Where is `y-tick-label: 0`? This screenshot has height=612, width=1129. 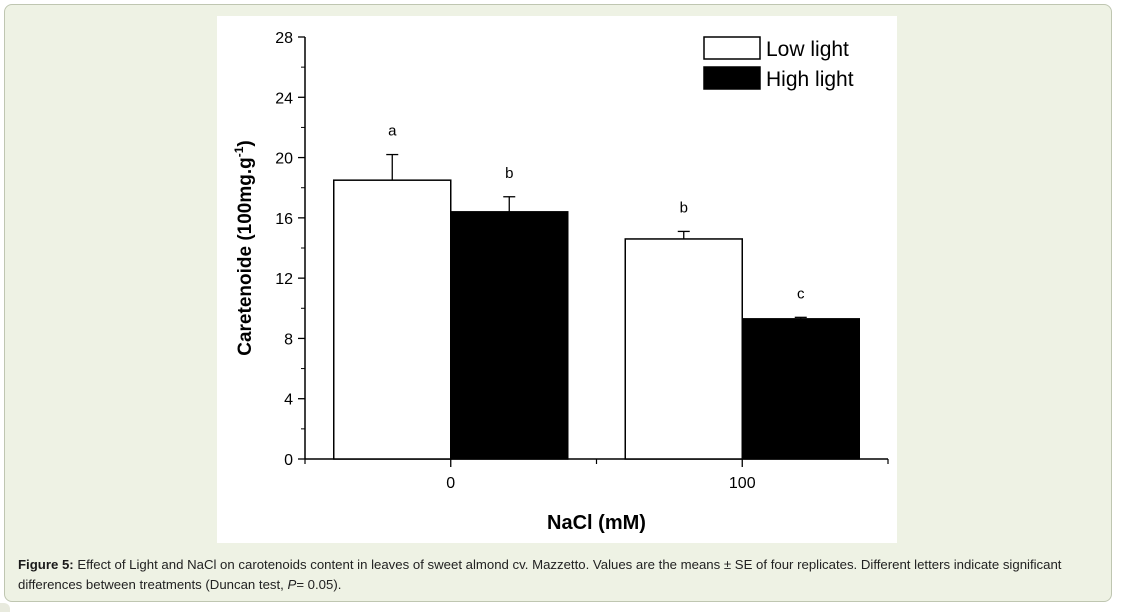
y-tick-label: 0 is located at coordinates (288, 460).